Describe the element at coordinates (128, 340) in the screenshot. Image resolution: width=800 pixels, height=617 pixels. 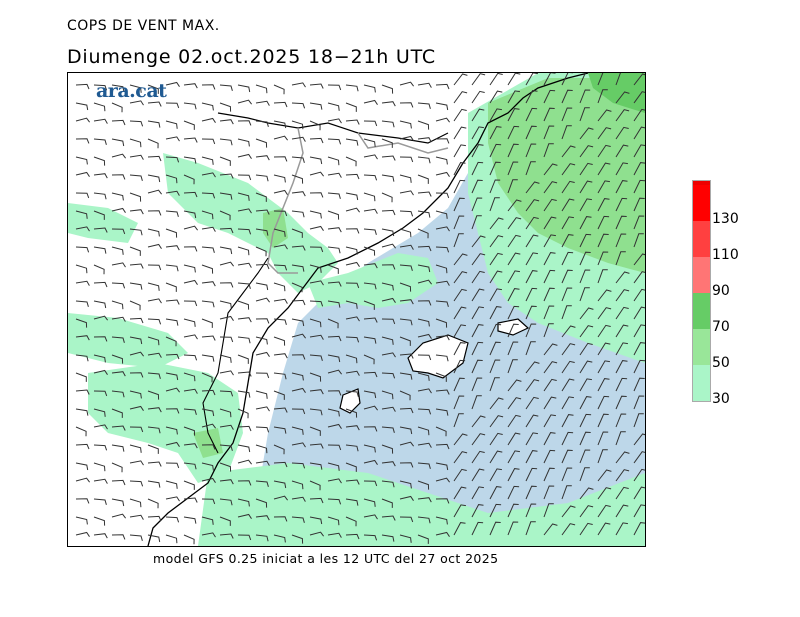
I see `gust-zone-30-mid` at that location.